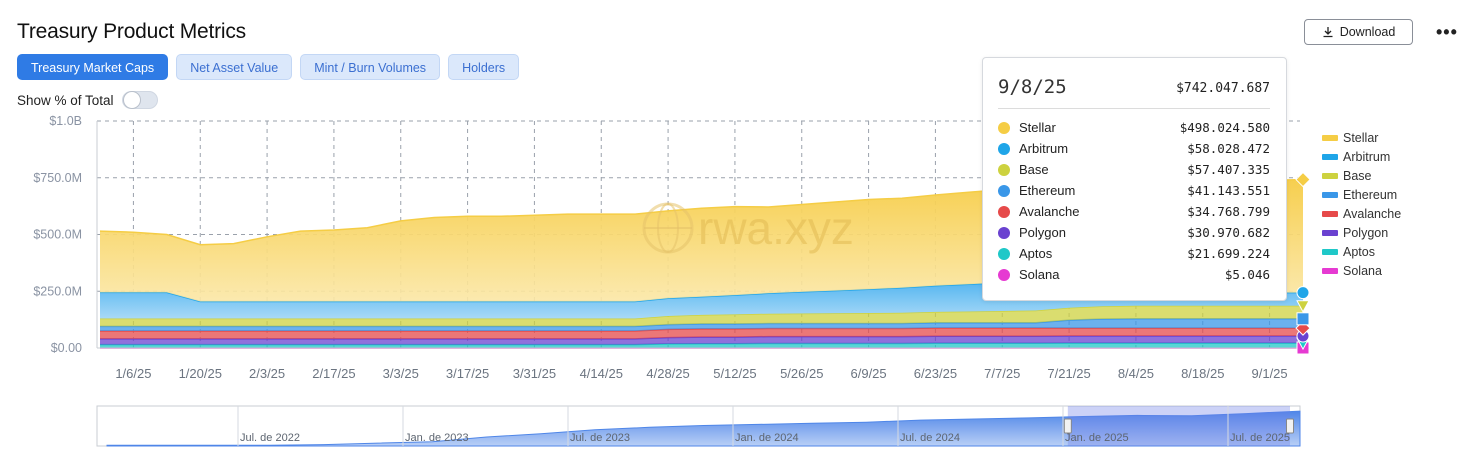 This screenshot has width=1480, height=476. I want to click on tooltip-series-value: $41.143.551, so click(1228, 190).